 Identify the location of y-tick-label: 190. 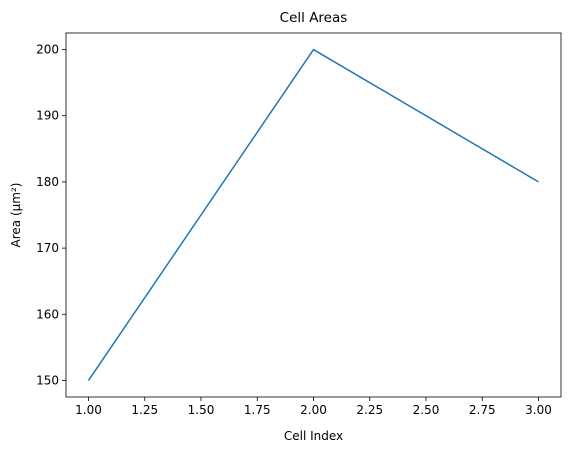
(47, 116).